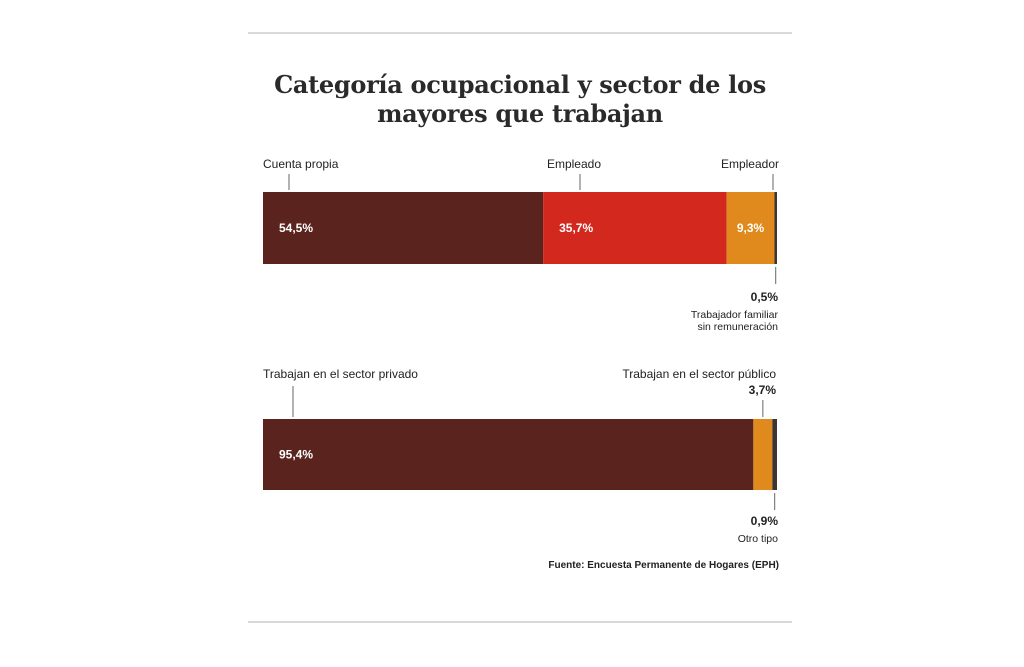 This screenshot has width=1024, height=667. Describe the element at coordinates (301, 164) in the screenshot. I see `label-cuenta-propia: Cuenta propia` at that location.